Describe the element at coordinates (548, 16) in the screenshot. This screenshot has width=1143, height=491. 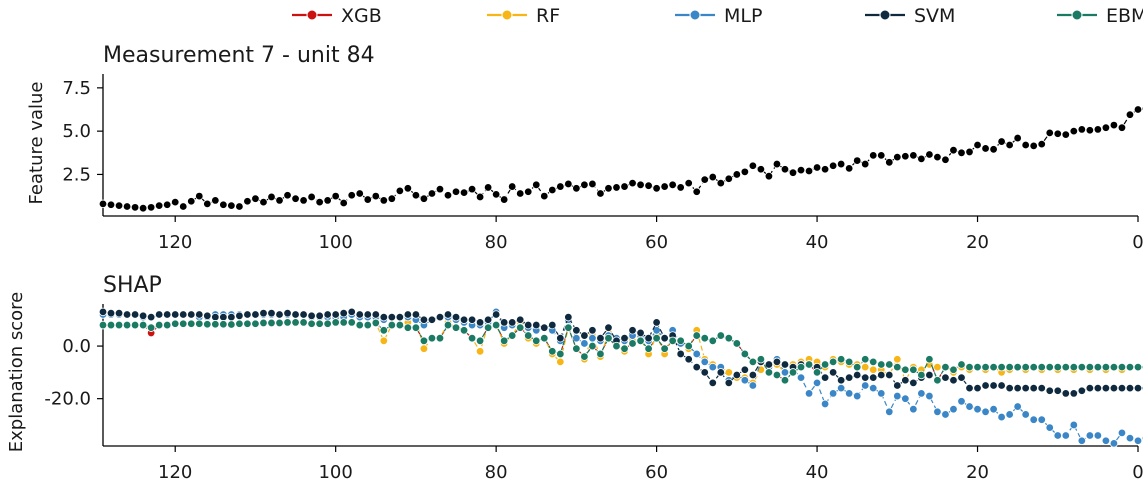
I see `legend-rf-label: RF` at that location.